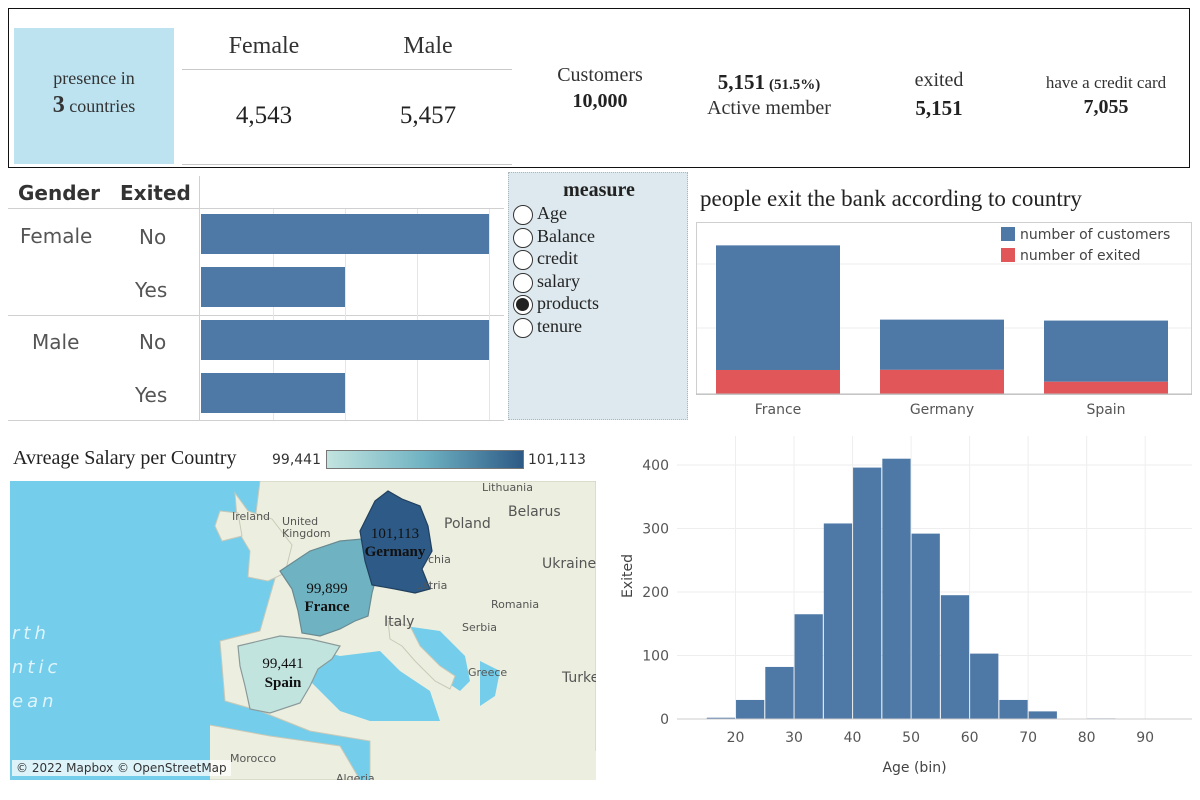 The width and height of the screenshot is (1200, 800). What do you see at coordinates (1080, 256) in the screenshot?
I see `legend-label: number of exited` at bounding box center [1080, 256].